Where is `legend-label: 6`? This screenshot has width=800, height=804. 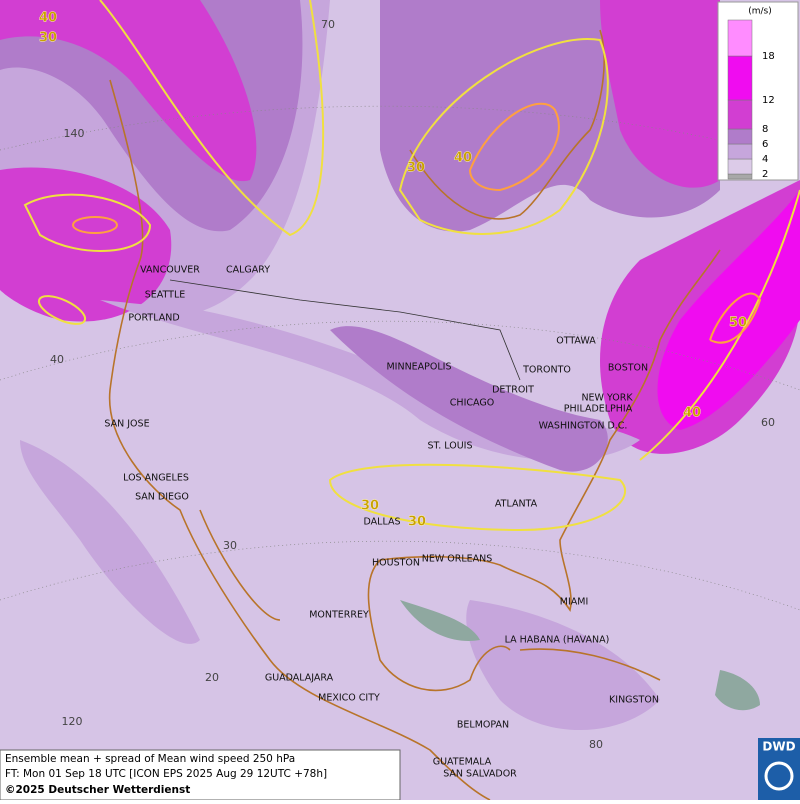 legend-label: 6 is located at coordinates (765, 144).